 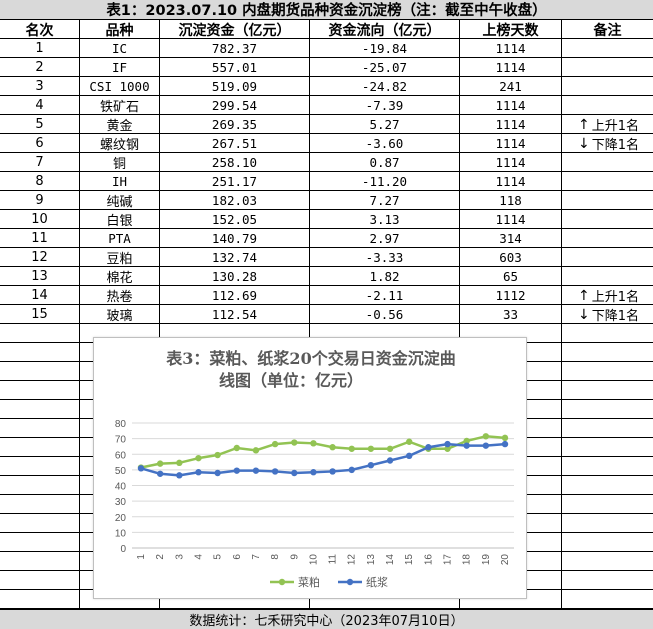 What do you see at coordinates (120, 105) in the screenshot?
I see `name-cell: 铁矿石` at bounding box center [120, 105].